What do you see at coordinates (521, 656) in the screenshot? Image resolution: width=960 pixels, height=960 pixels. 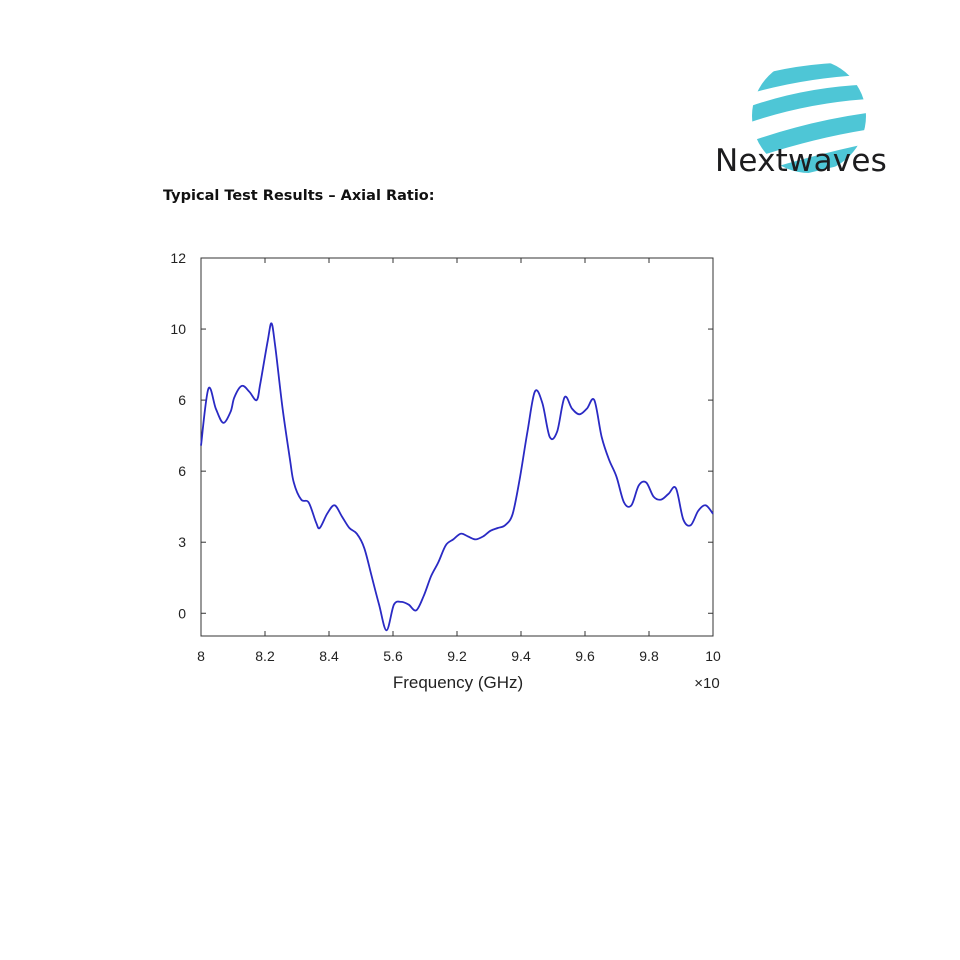 I see `x-tick-label: 9.4` at bounding box center [521, 656].